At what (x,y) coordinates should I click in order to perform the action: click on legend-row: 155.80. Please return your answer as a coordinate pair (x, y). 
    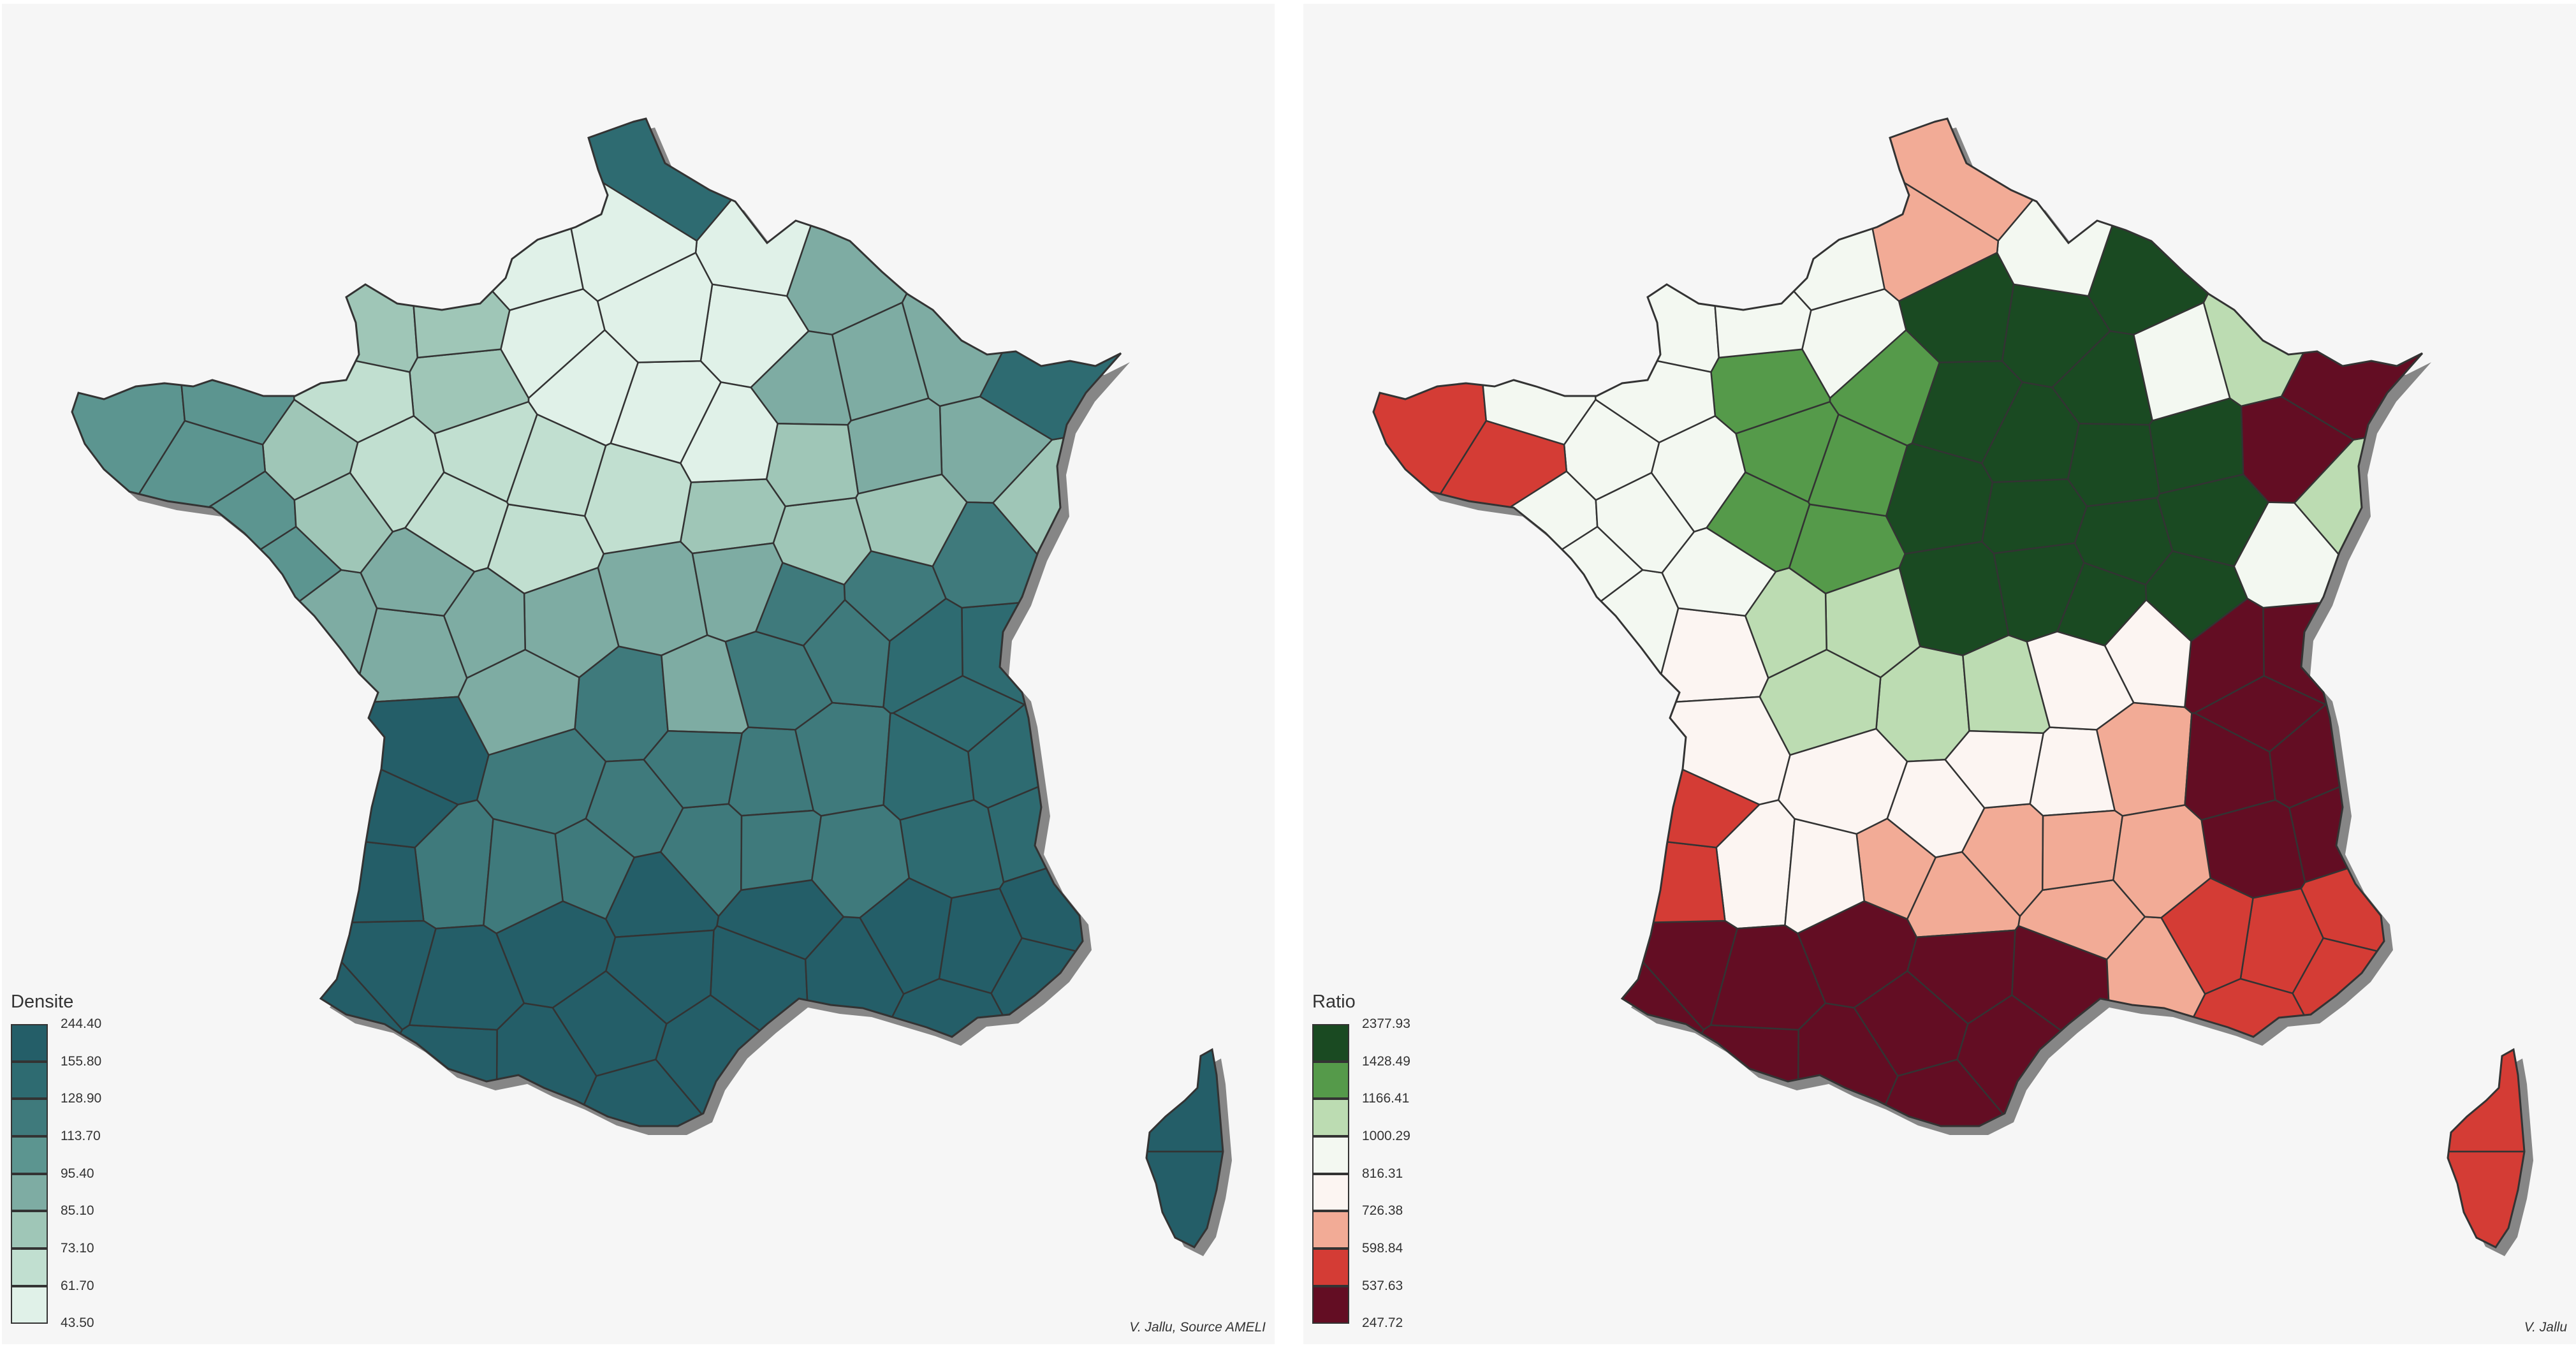
    Looking at the image, I should click on (116, 1076).